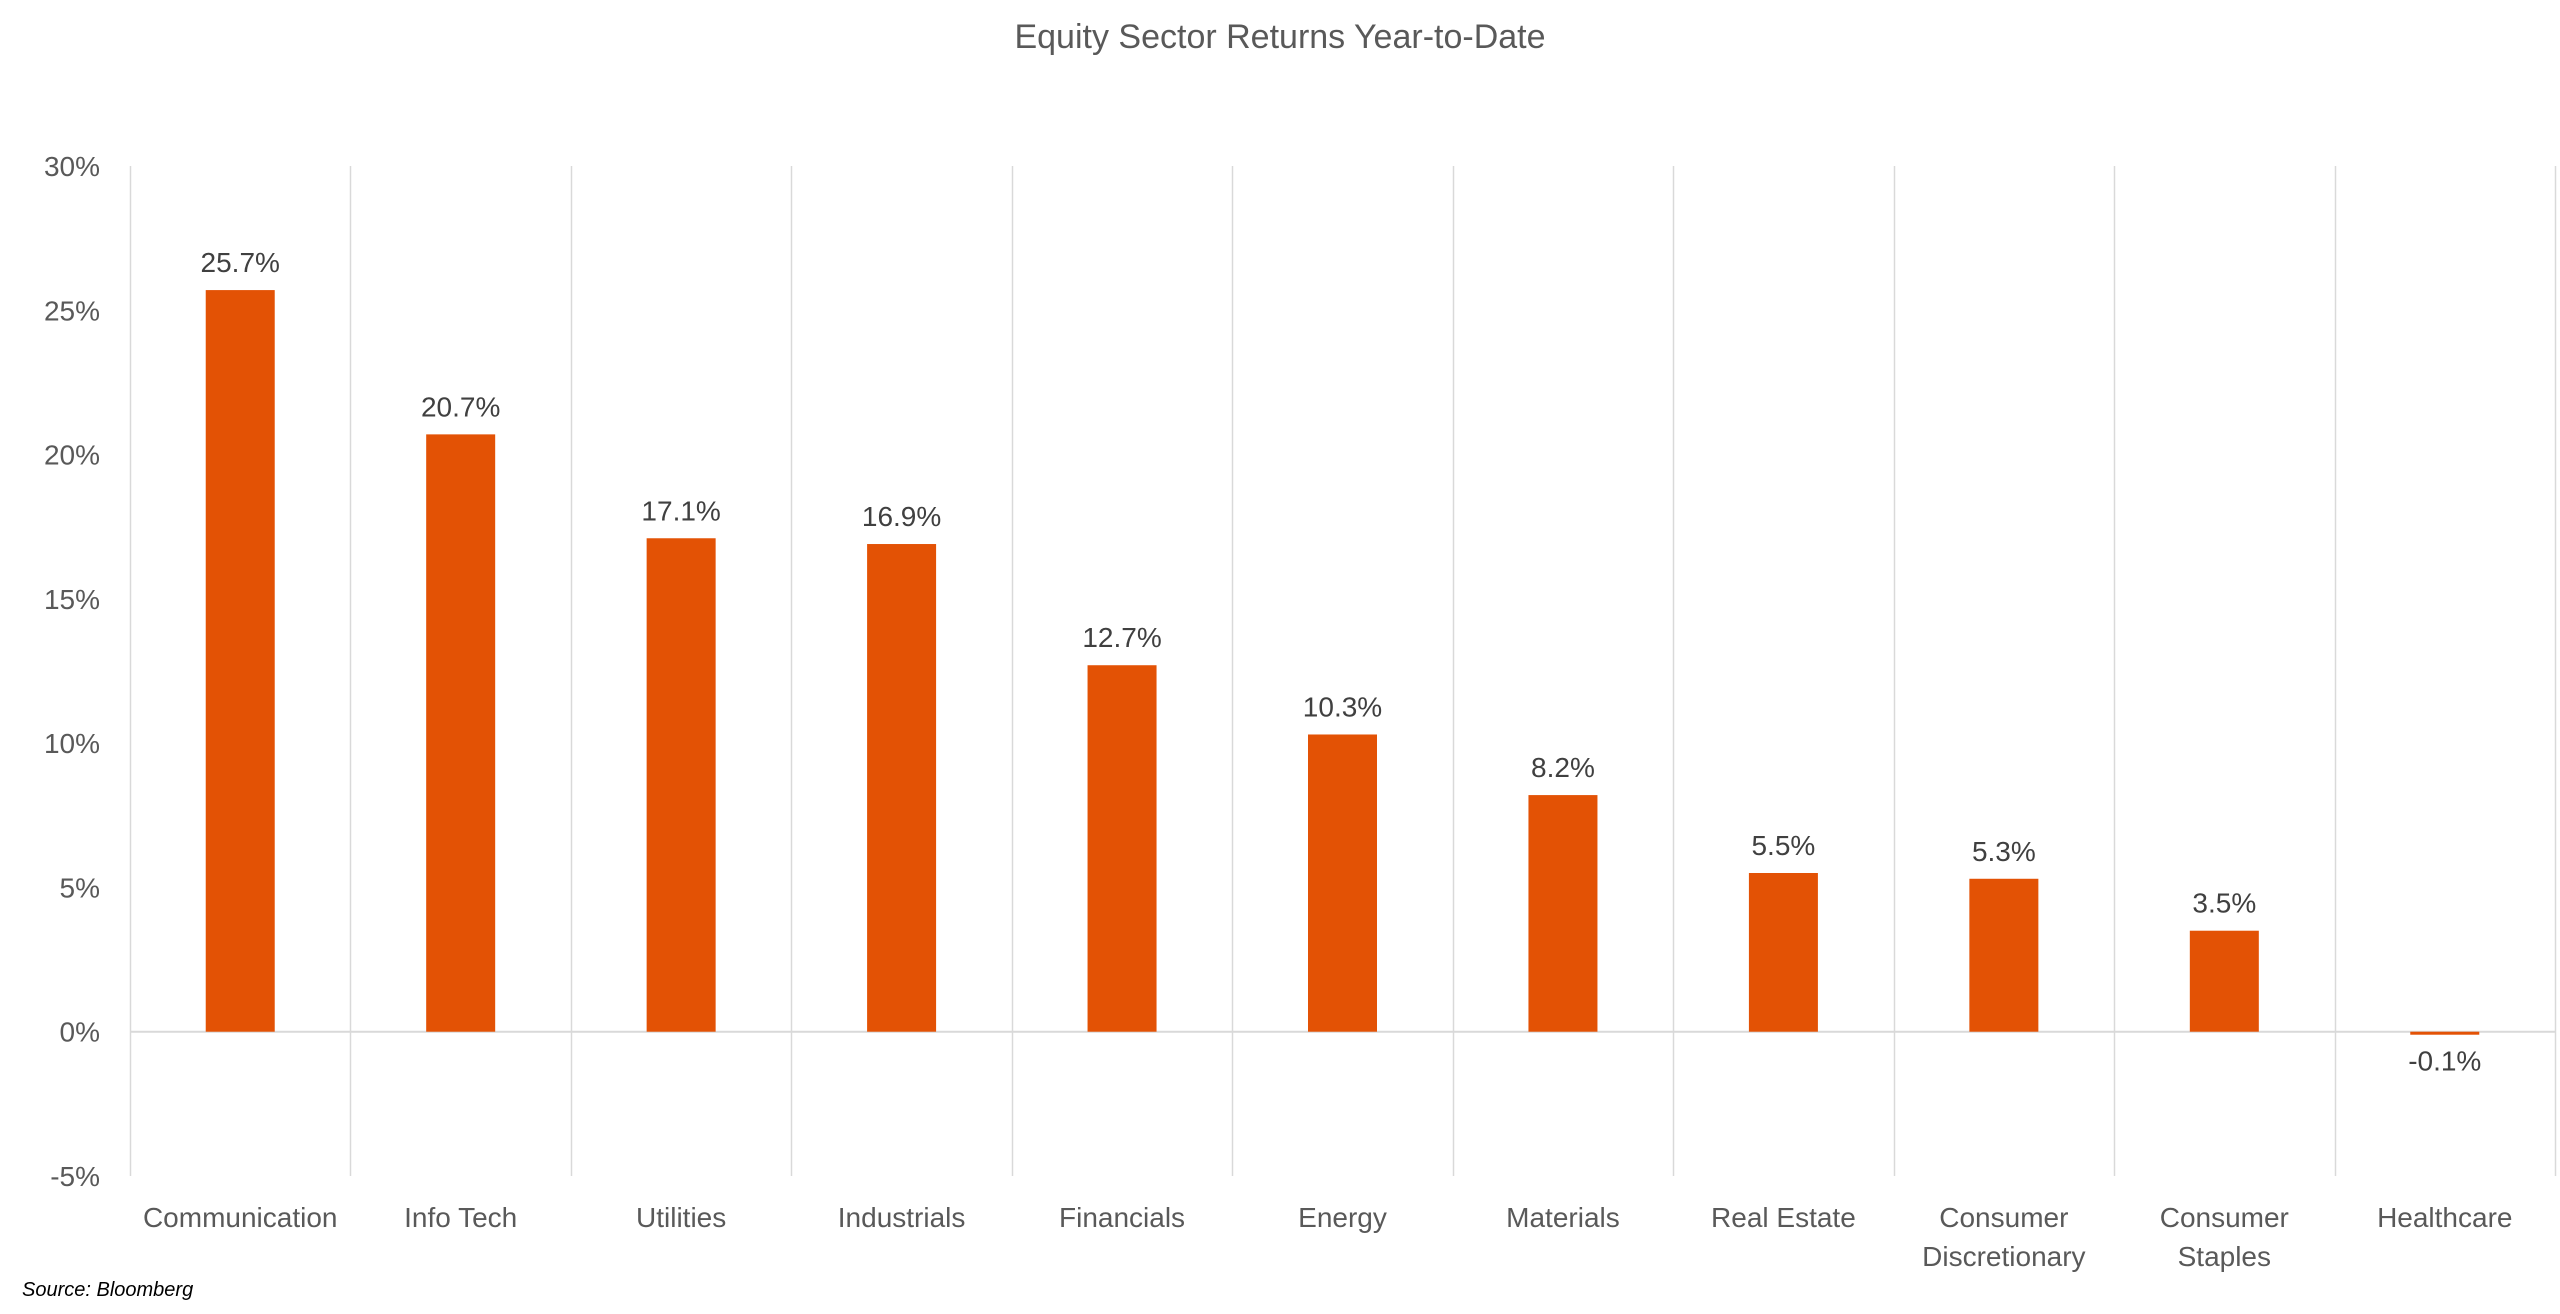 The height and width of the screenshot is (1314, 2560). I want to click on x-tick-label: Healthcare, so click(2444, 1217).